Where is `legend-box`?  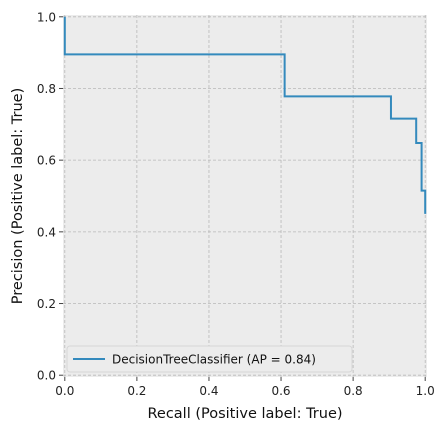
legend-box is located at coordinates (209, 359).